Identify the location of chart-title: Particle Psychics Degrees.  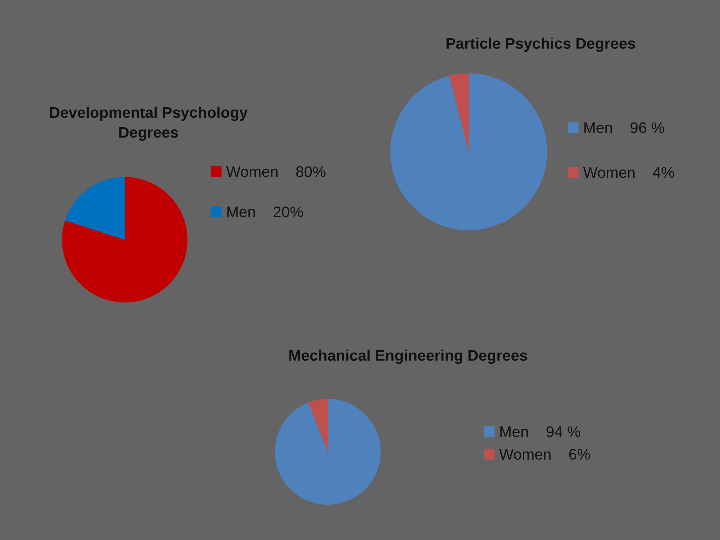
(541, 45).